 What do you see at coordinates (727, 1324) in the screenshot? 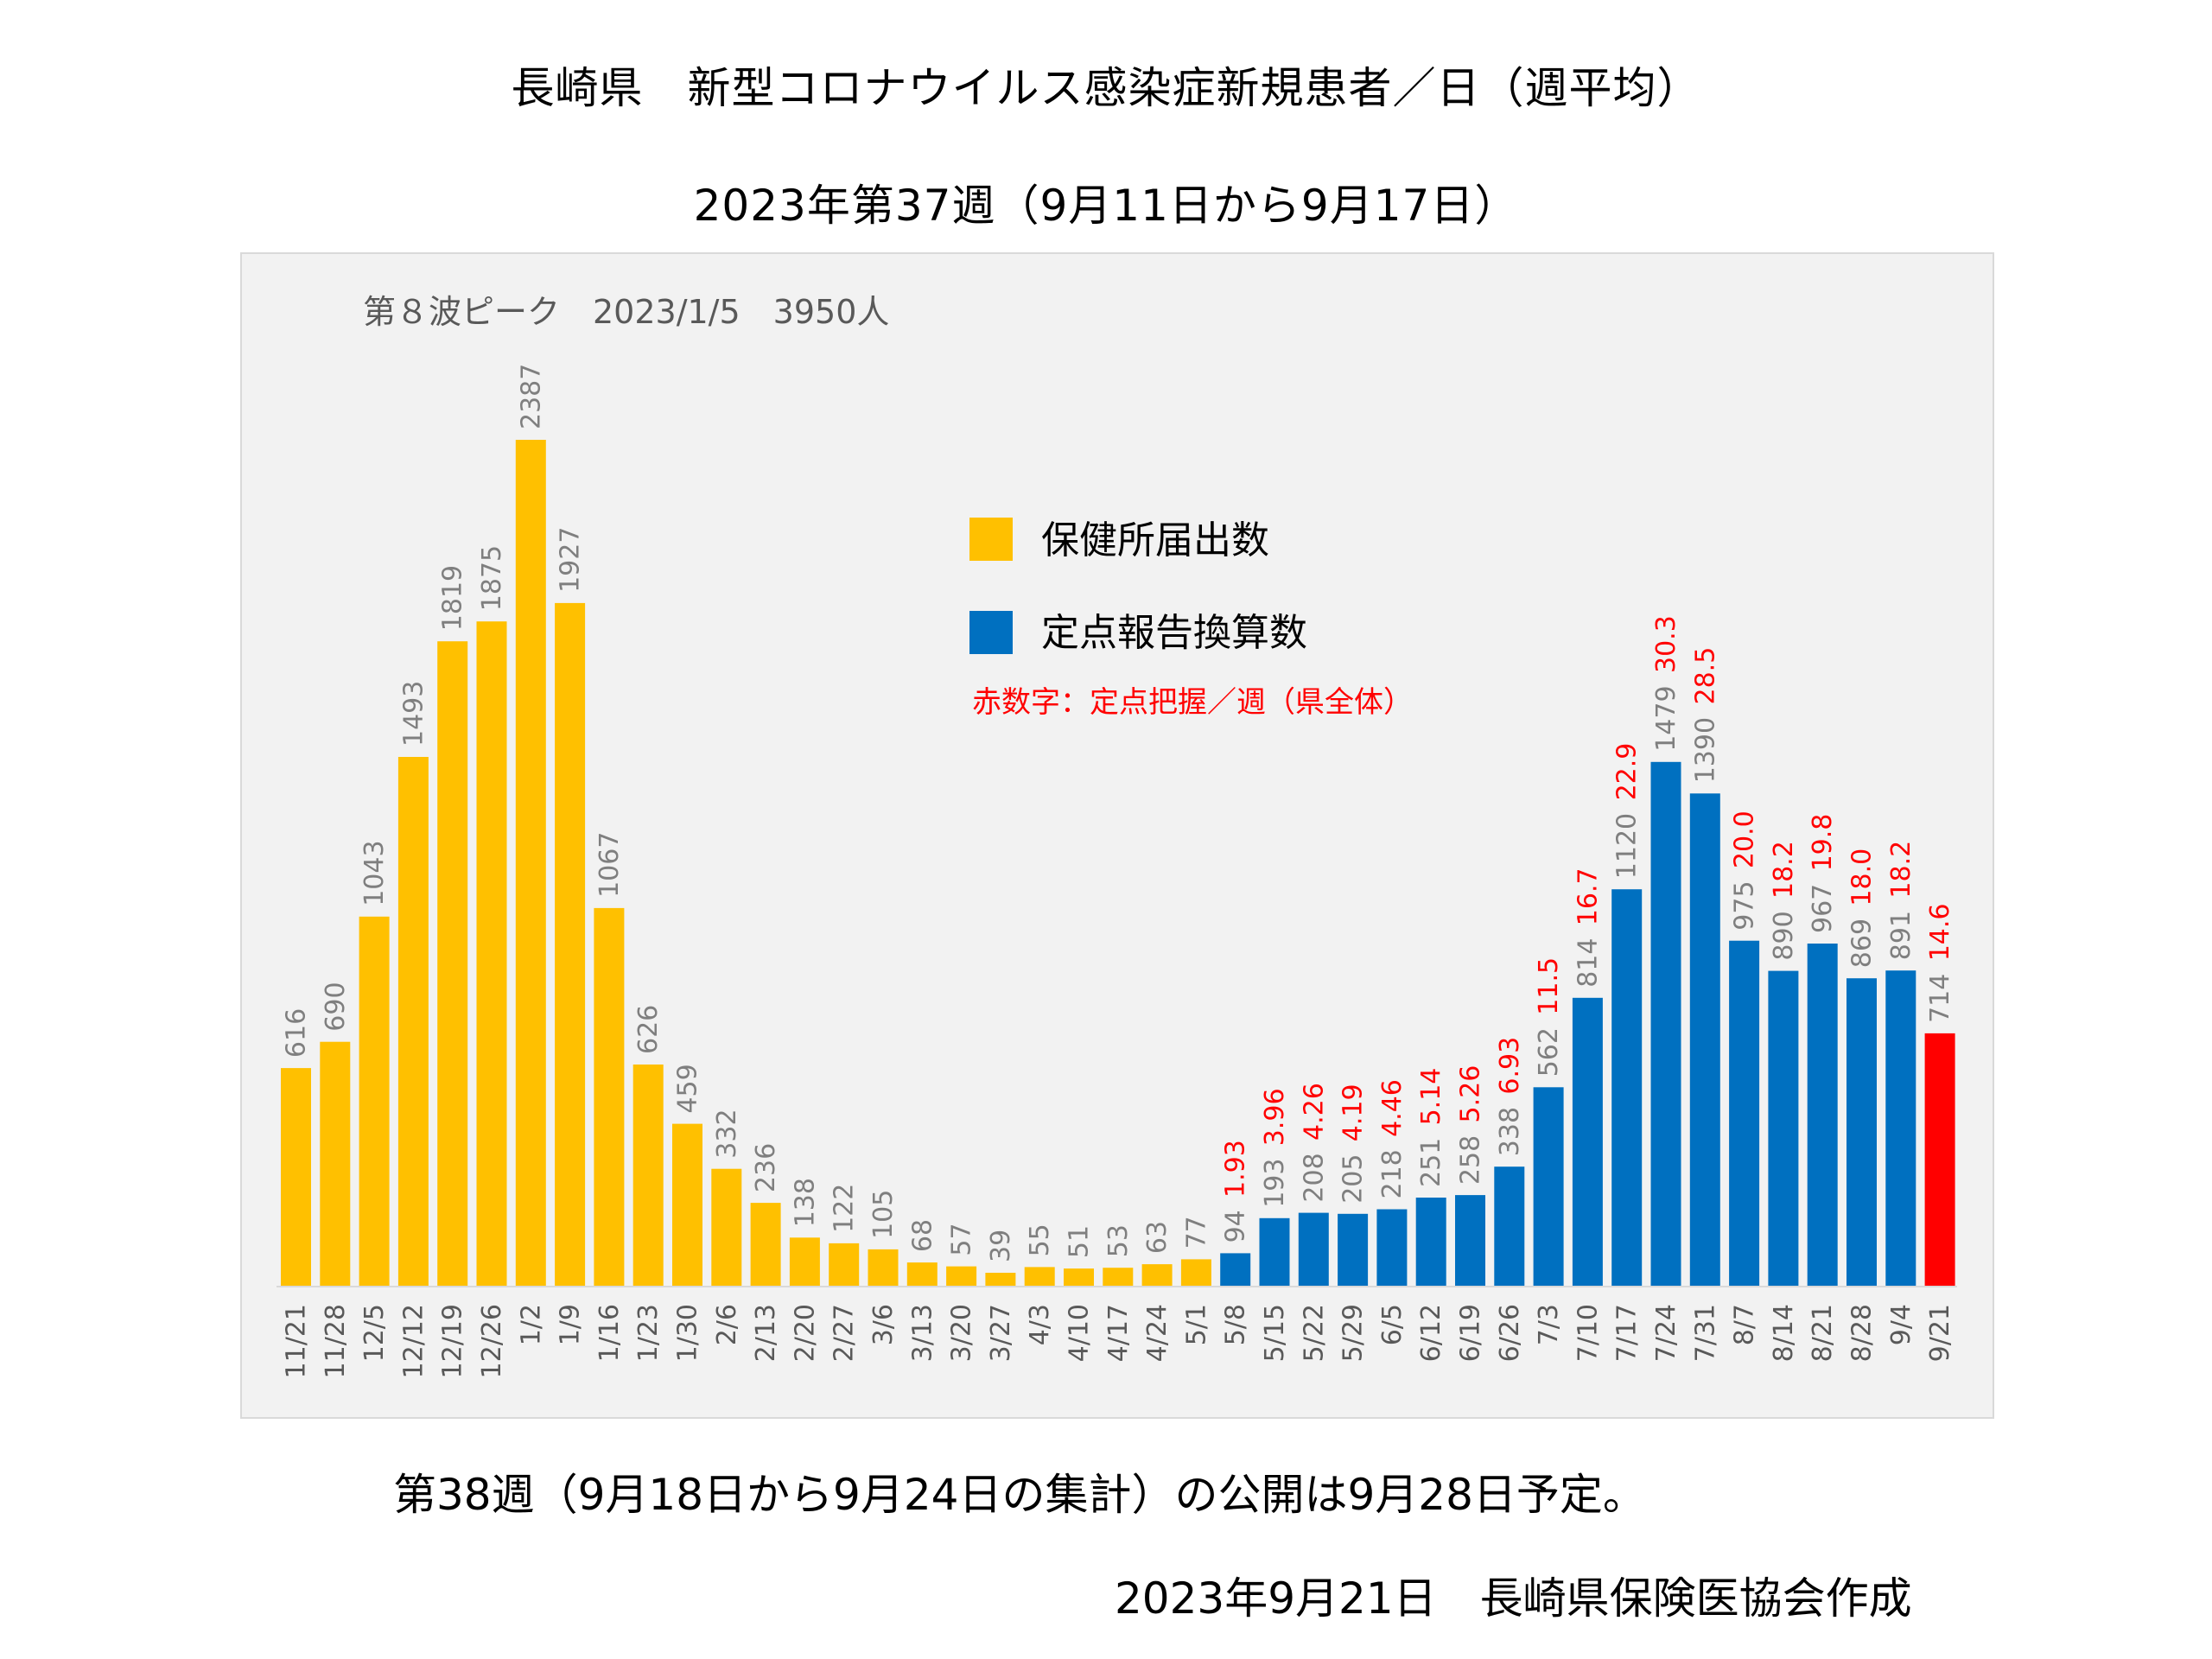
I see `x-tick-label: 2/6` at bounding box center [727, 1324].